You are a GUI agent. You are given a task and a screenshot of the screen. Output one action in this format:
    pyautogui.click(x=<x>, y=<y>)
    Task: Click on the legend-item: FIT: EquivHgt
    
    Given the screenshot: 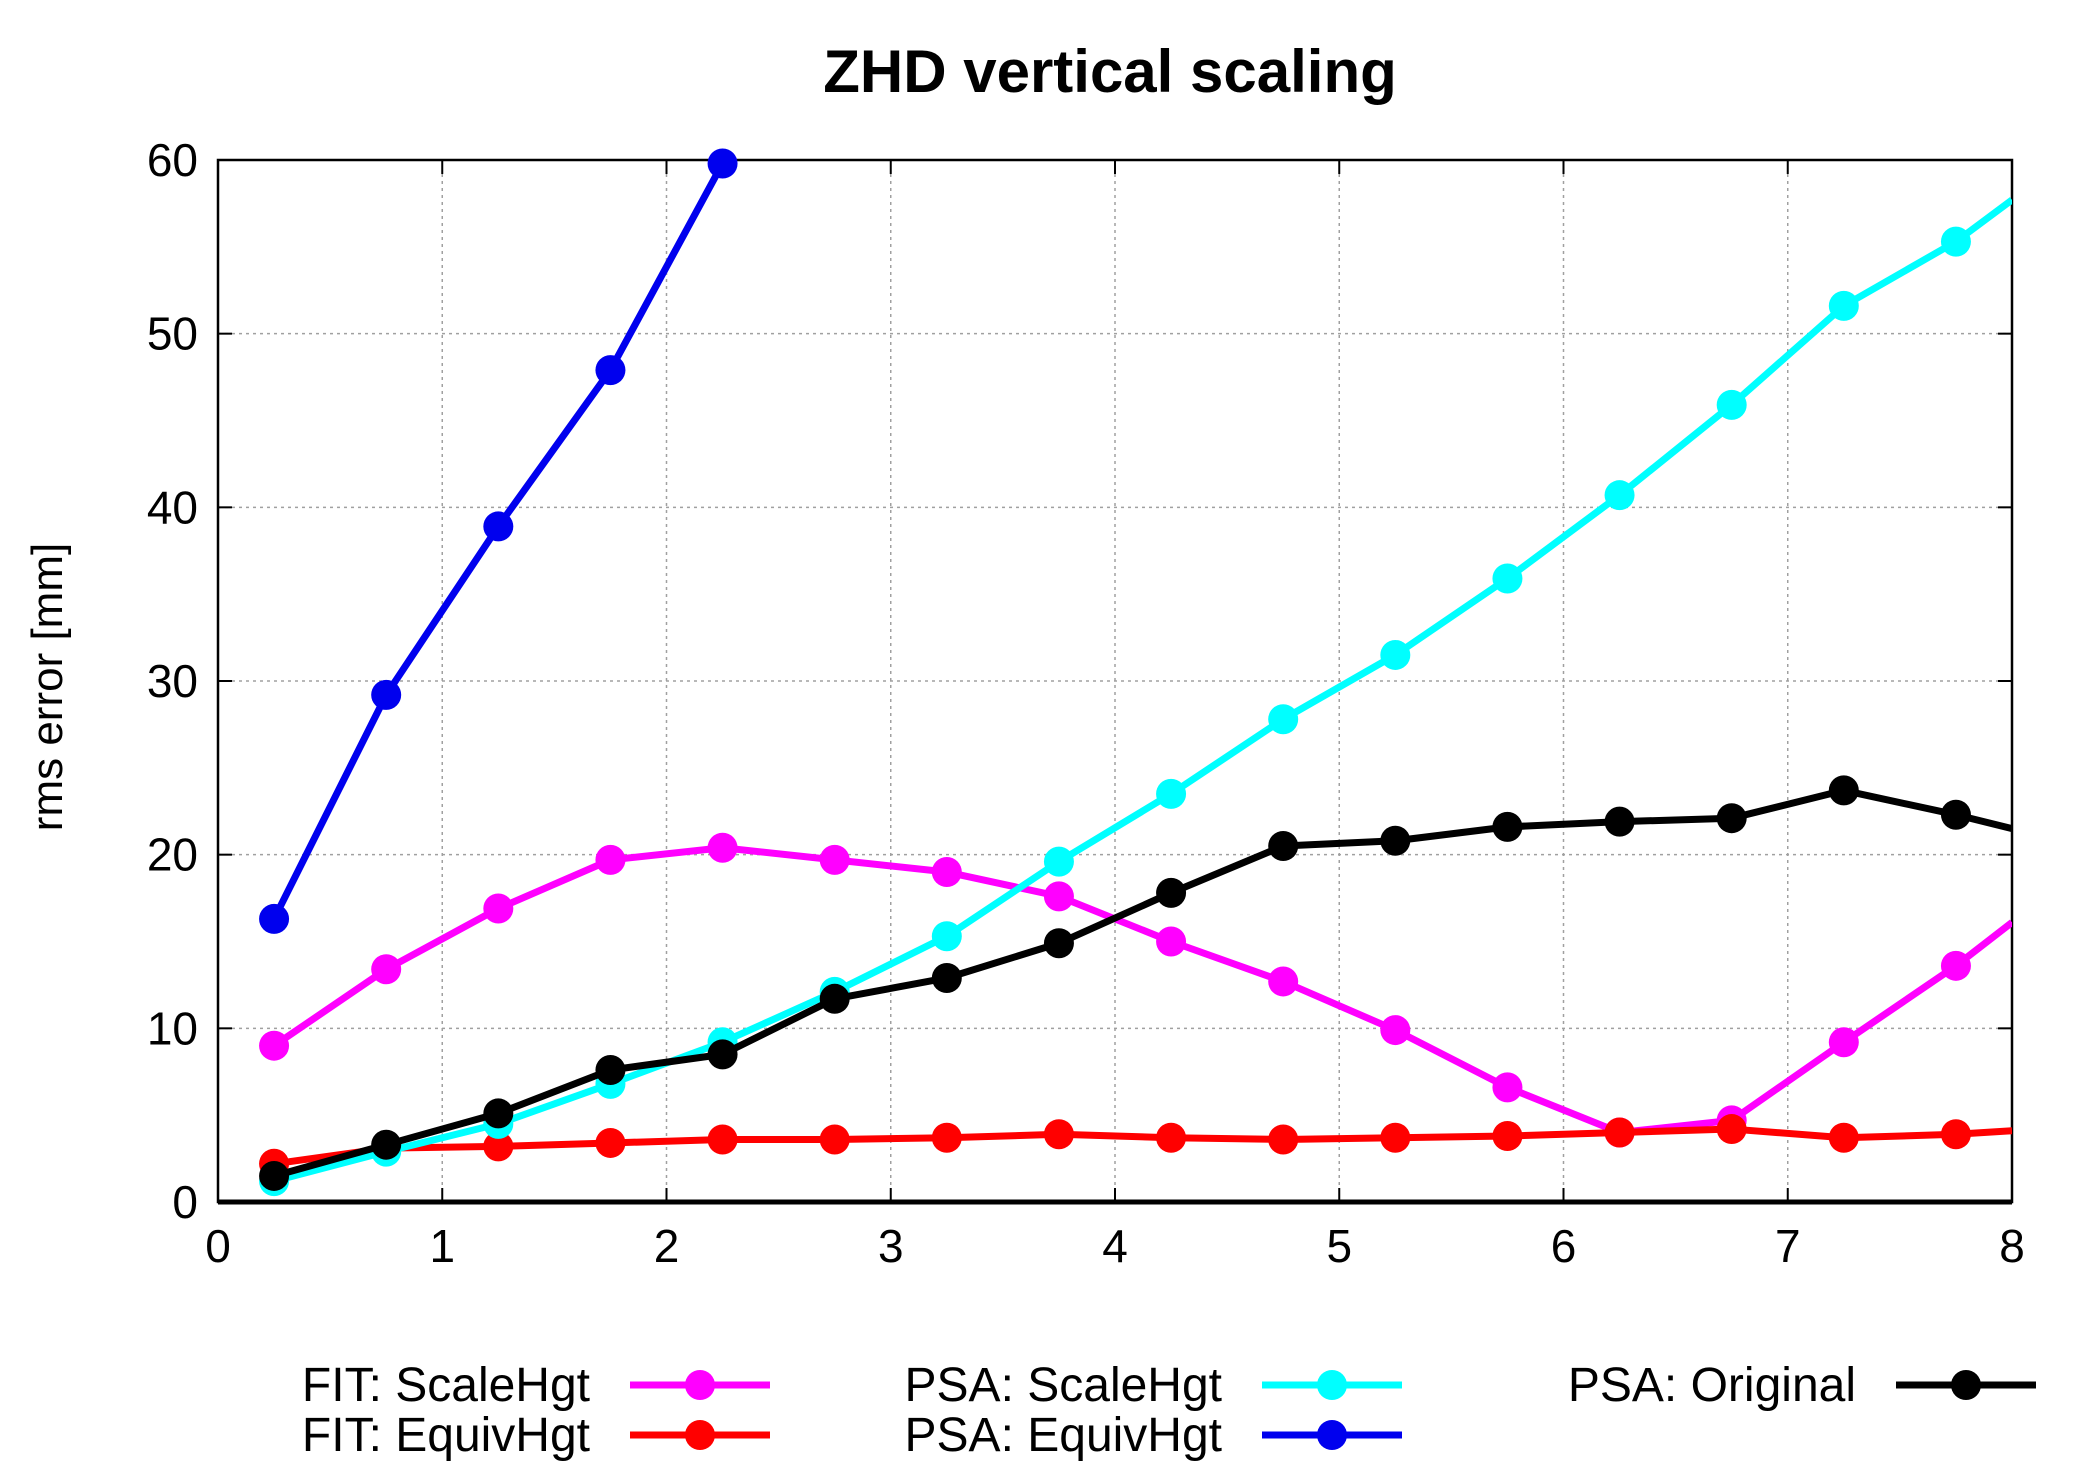 What is the action you would take?
    pyautogui.click(x=536, y=1435)
    